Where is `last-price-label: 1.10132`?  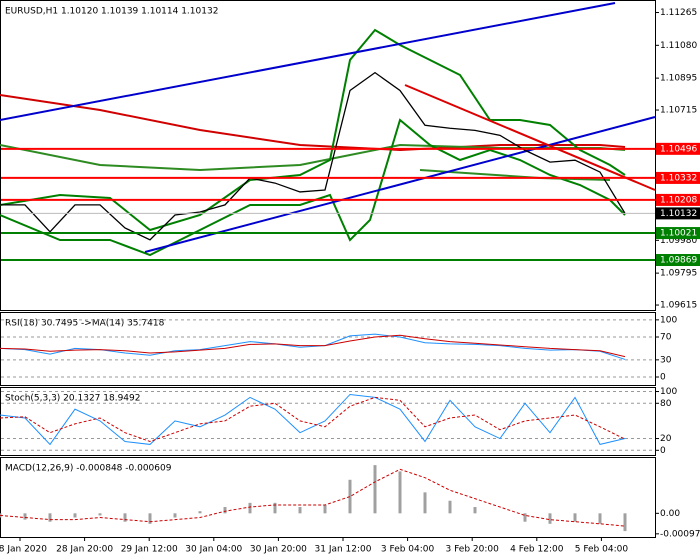
last-price-label: 1.10132 is located at coordinates (678, 214).